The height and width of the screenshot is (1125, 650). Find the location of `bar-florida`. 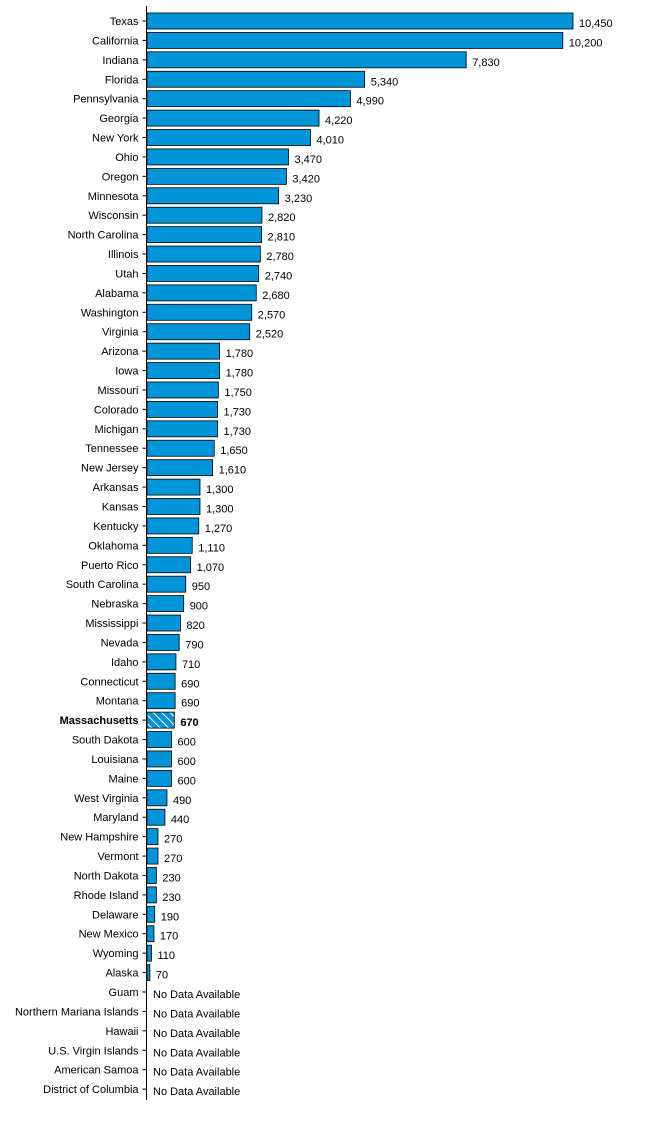

bar-florida is located at coordinates (256, 79).